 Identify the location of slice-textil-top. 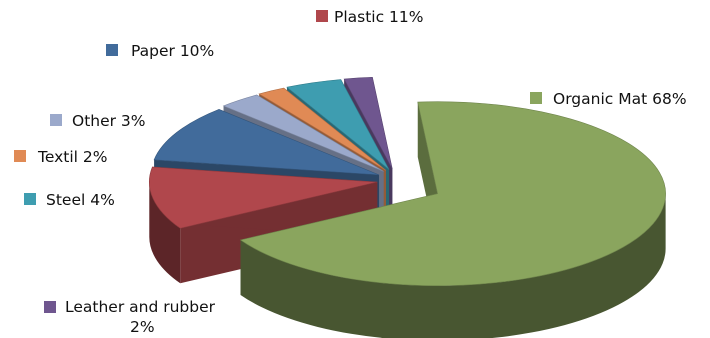
(322, 129).